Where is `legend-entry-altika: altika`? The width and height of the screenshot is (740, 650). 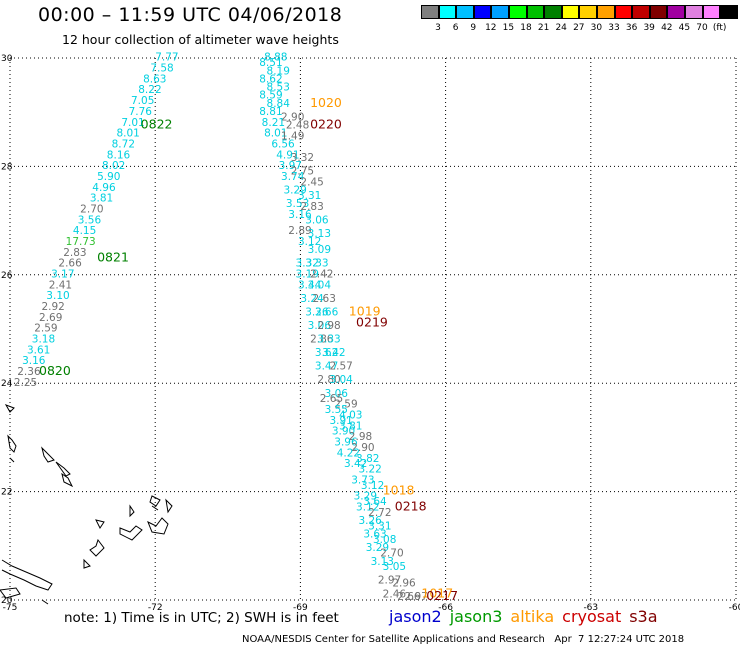
legend-entry-altika: altika is located at coordinates (532, 616).